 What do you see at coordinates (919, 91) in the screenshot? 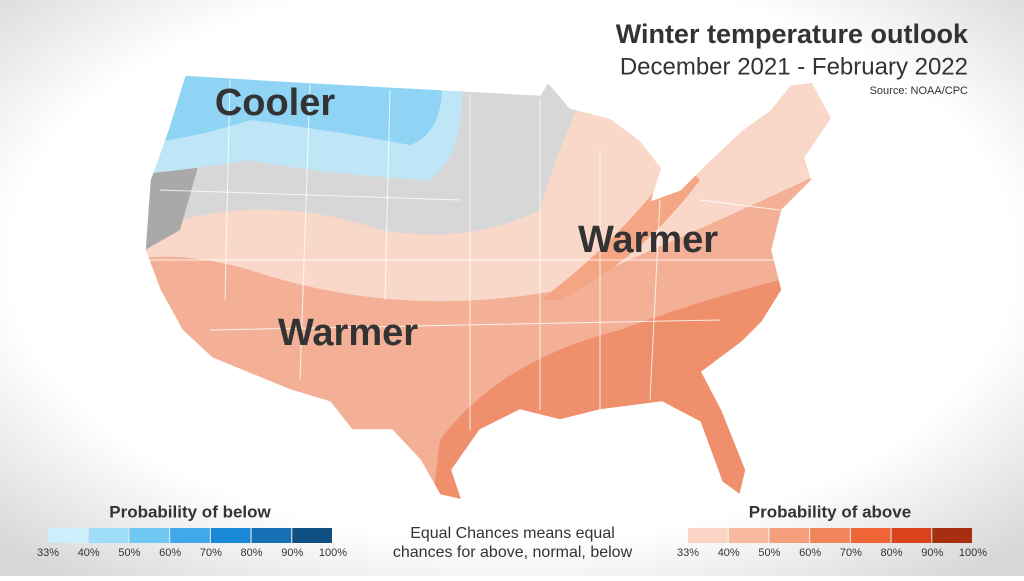
I see `source: Source: NOAA/CPC` at bounding box center [919, 91].